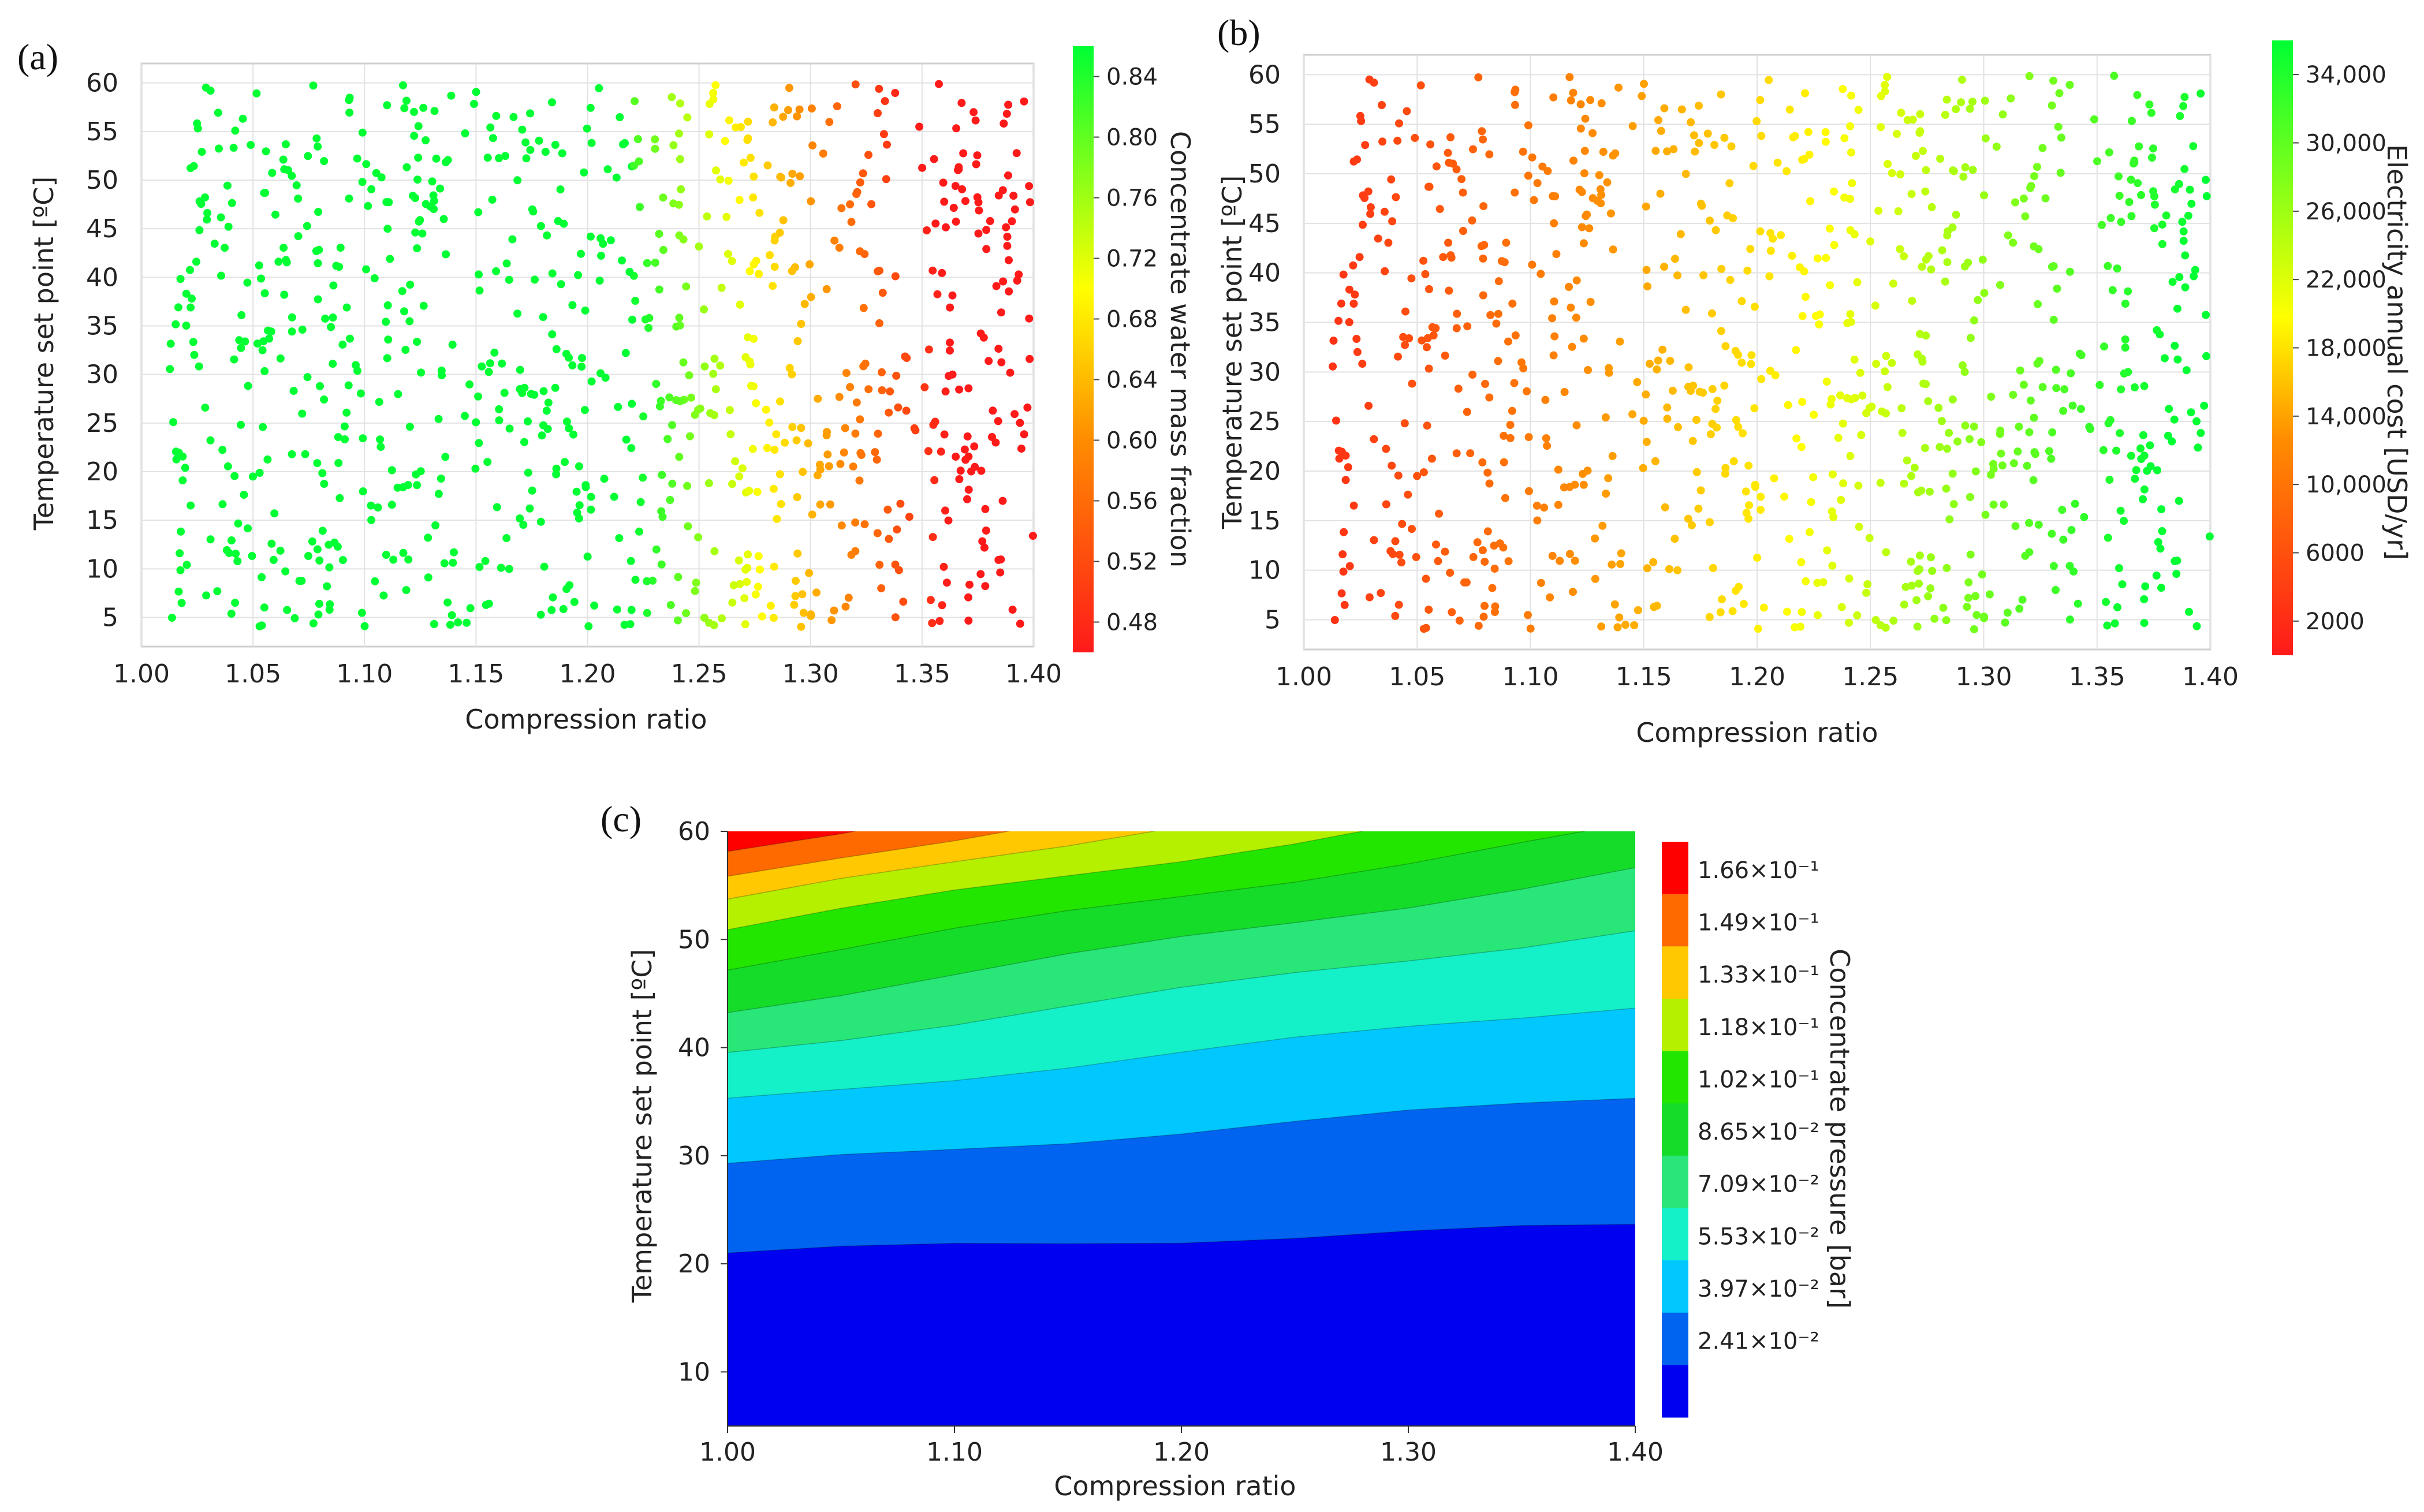 The image size is (2424, 1512). What do you see at coordinates (102, 423) in the screenshot?
I see `y-tick-label: 25` at bounding box center [102, 423].